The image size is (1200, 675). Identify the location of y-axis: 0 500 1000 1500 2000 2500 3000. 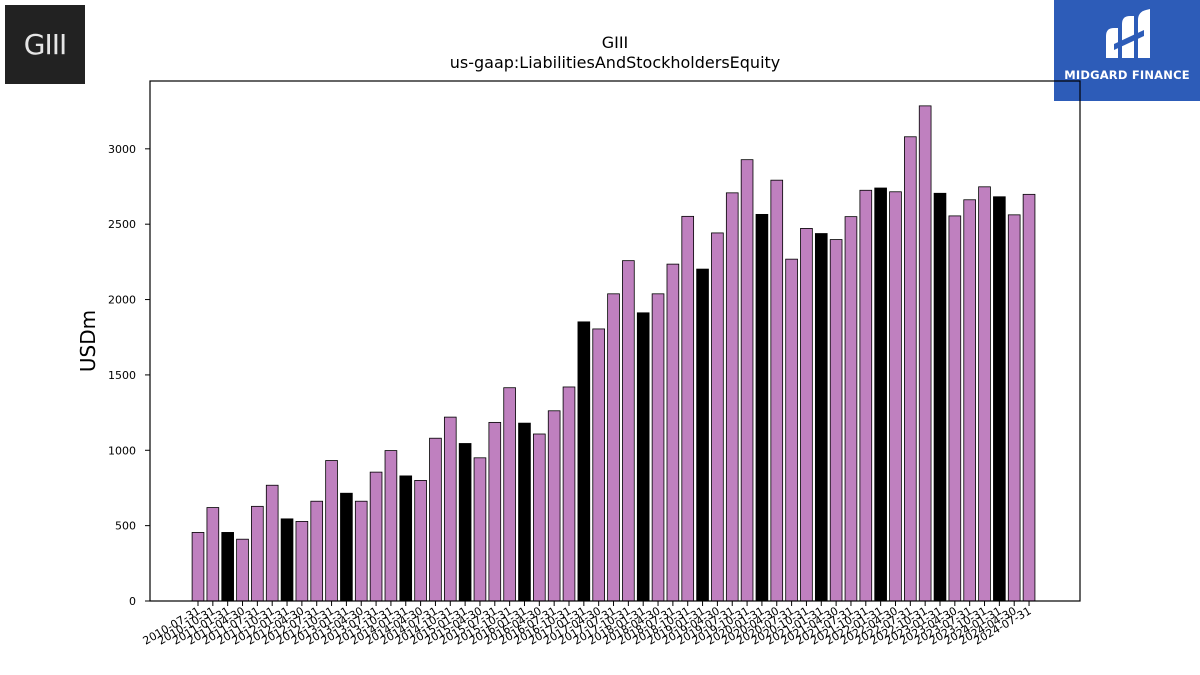
(129, 375).